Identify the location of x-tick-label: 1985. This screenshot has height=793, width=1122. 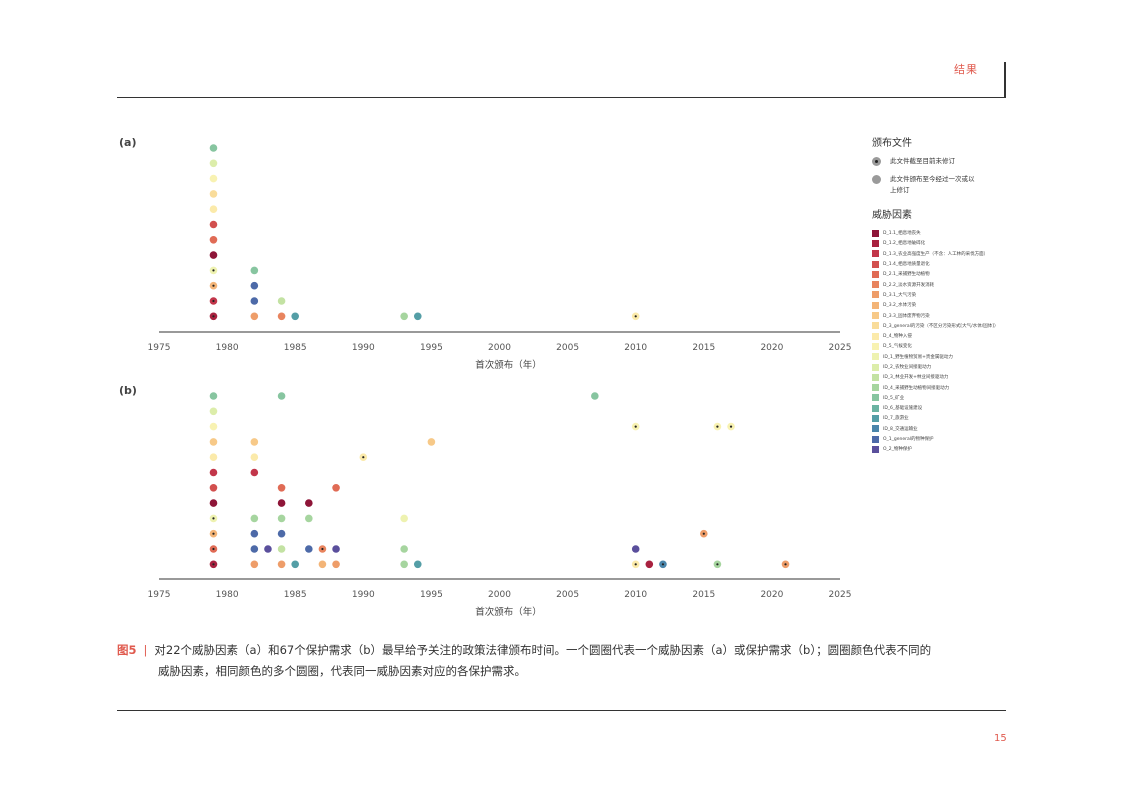
(295, 595).